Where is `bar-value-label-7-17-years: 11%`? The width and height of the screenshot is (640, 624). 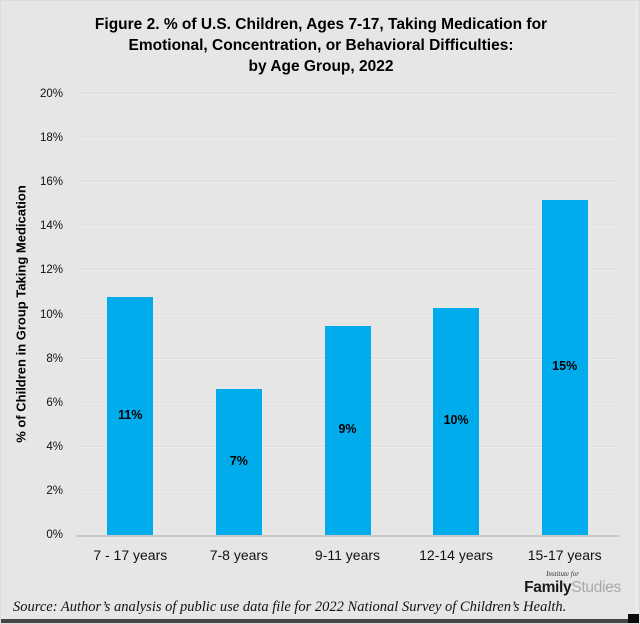
bar-value-label-7-17-years: 11% is located at coordinates (130, 414).